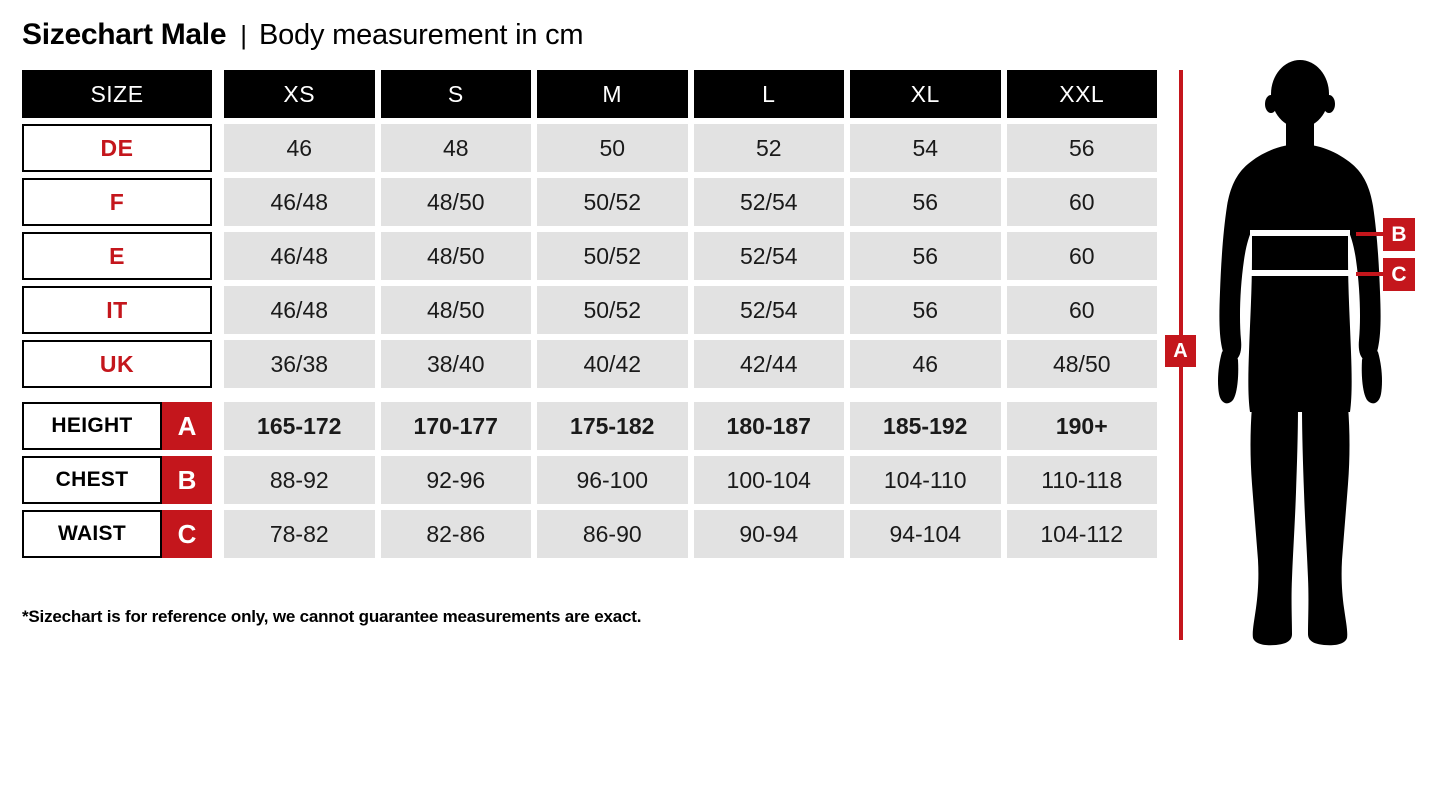 The height and width of the screenshot is (795, 1441). Describe the element at coordinates (612, 256) in the screenshot. I see `cell-e-m: 50/52` at that location.